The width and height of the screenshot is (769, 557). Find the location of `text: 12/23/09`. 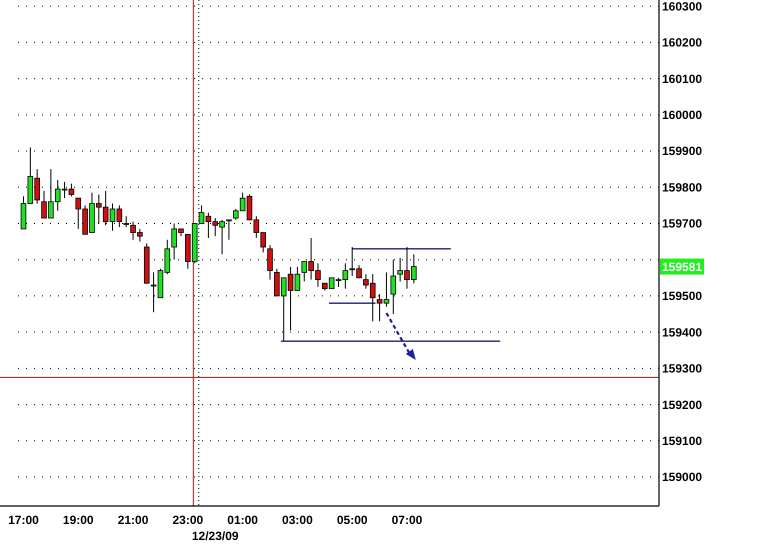

text: 12/23/09 is located at coordinates (215, 536).